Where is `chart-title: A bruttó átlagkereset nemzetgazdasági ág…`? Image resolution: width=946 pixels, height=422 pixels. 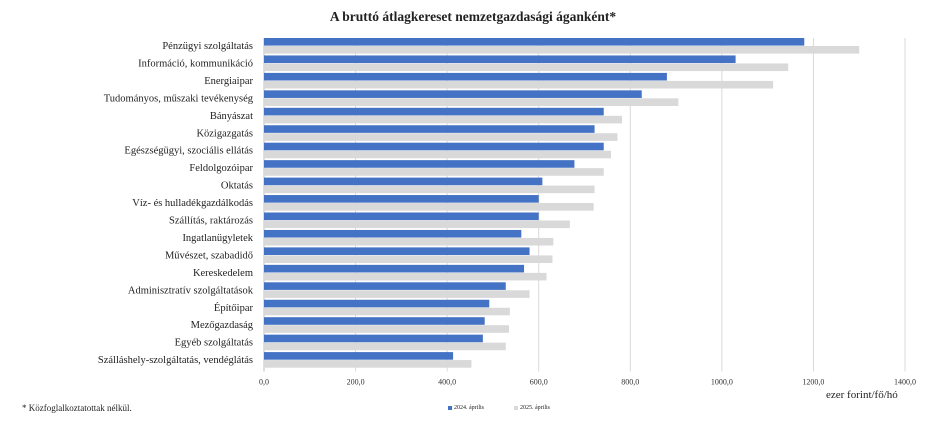 chart-title: A bruttó átlagkereset nemzetgazdasági ág… is located at coordinates (473, 16).